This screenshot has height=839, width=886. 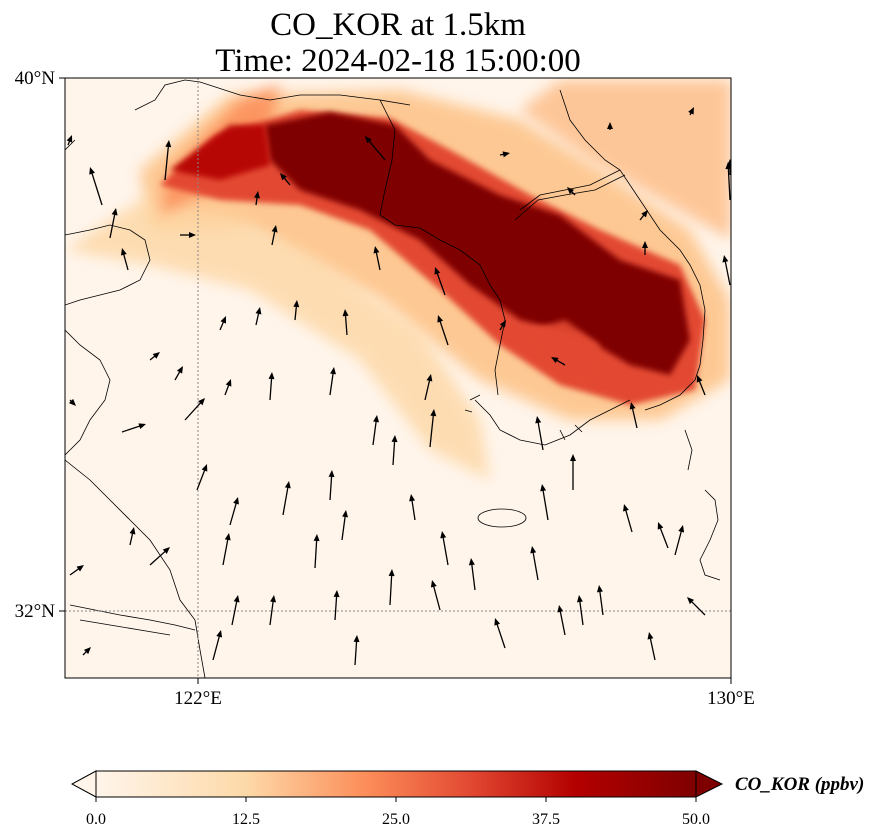 What do you see at coordinates (546, 819) in the screenshot?
I see `colorbar-tick-label: 37.5` at bounding box center [546, 819].